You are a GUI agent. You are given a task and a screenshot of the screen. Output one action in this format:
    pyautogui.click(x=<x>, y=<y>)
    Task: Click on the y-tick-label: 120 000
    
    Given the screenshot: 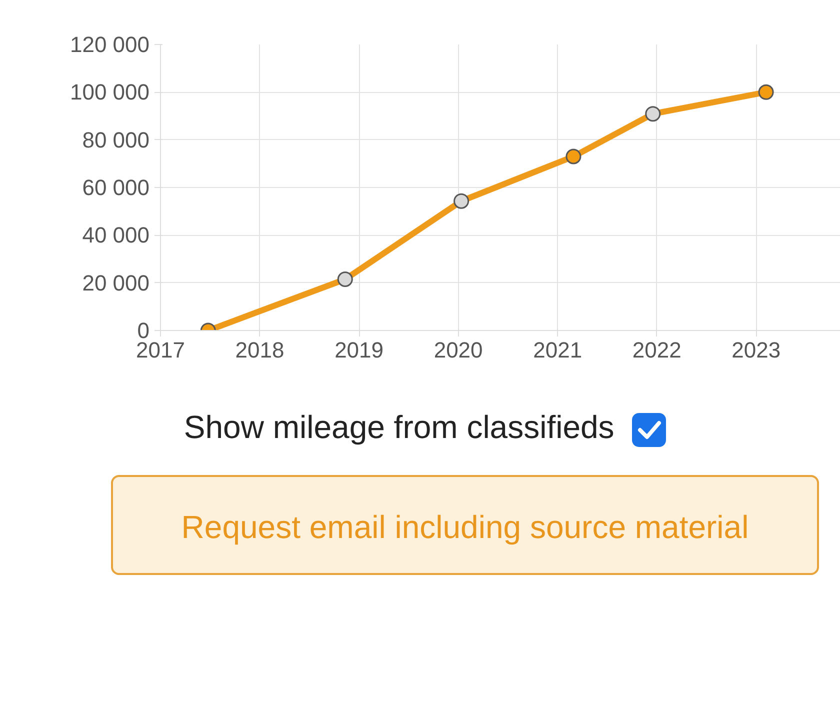 What is the action you would take?
    pyautogui.click(x=110, y=44)
    